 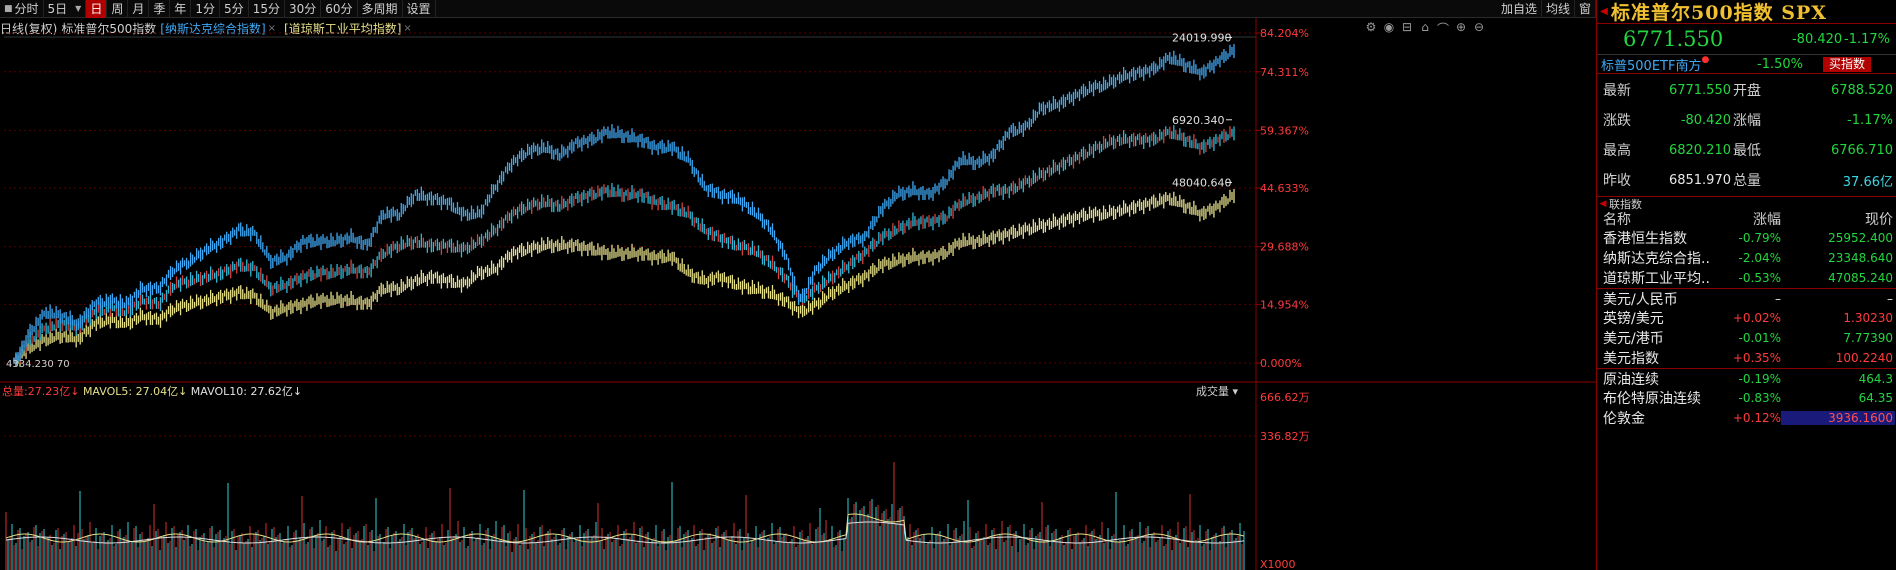 I want to click on col-name: 名称, so click(x=1617, y=220).